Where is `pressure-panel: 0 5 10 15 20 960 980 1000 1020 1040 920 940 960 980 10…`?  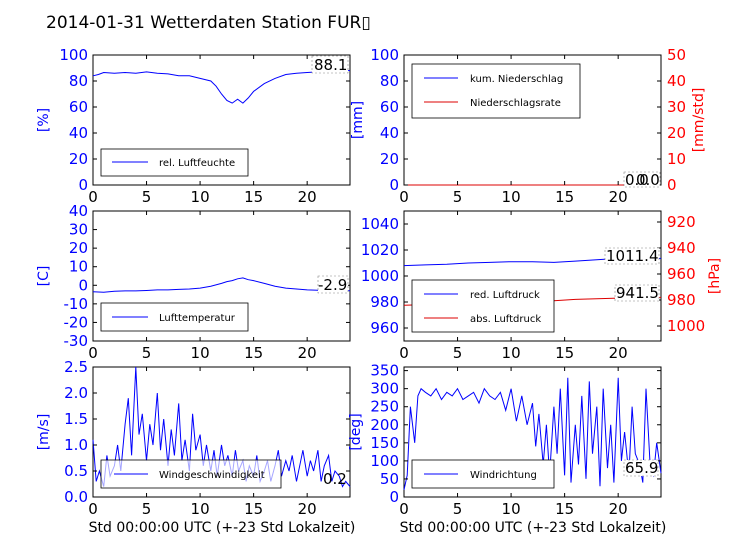 pressure-panel: 0 5 10 15 20 960 980 1000 1020 1040 920 940 960 980 10… is located at coordinates (542, 286).